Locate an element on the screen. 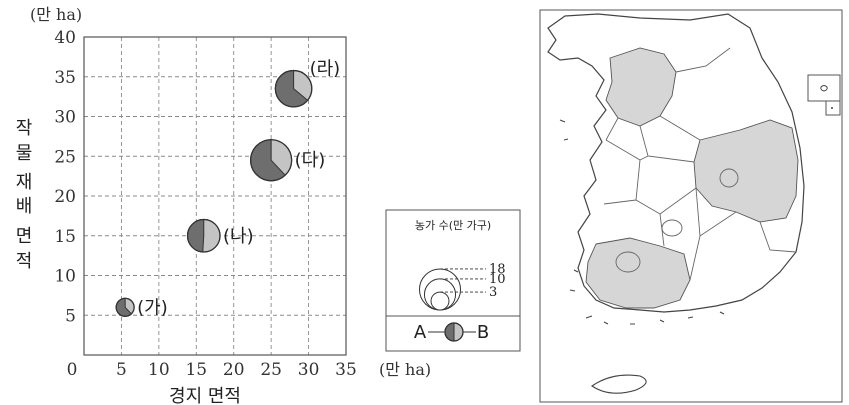  y-axis-label-char: 재 is located at coordinates (24, 182).